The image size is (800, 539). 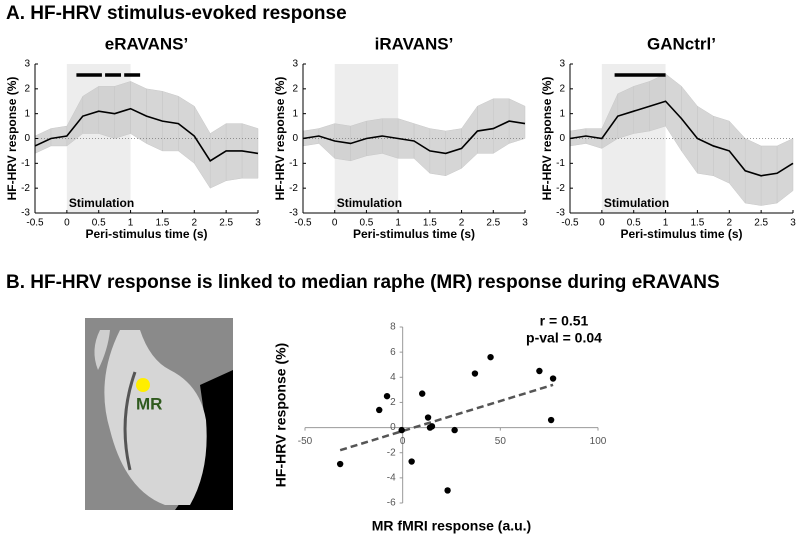 What do you see at coordinates (155, 417) in the screenshot?
I see `mri-brainstem` at bounding box center [155, 417].